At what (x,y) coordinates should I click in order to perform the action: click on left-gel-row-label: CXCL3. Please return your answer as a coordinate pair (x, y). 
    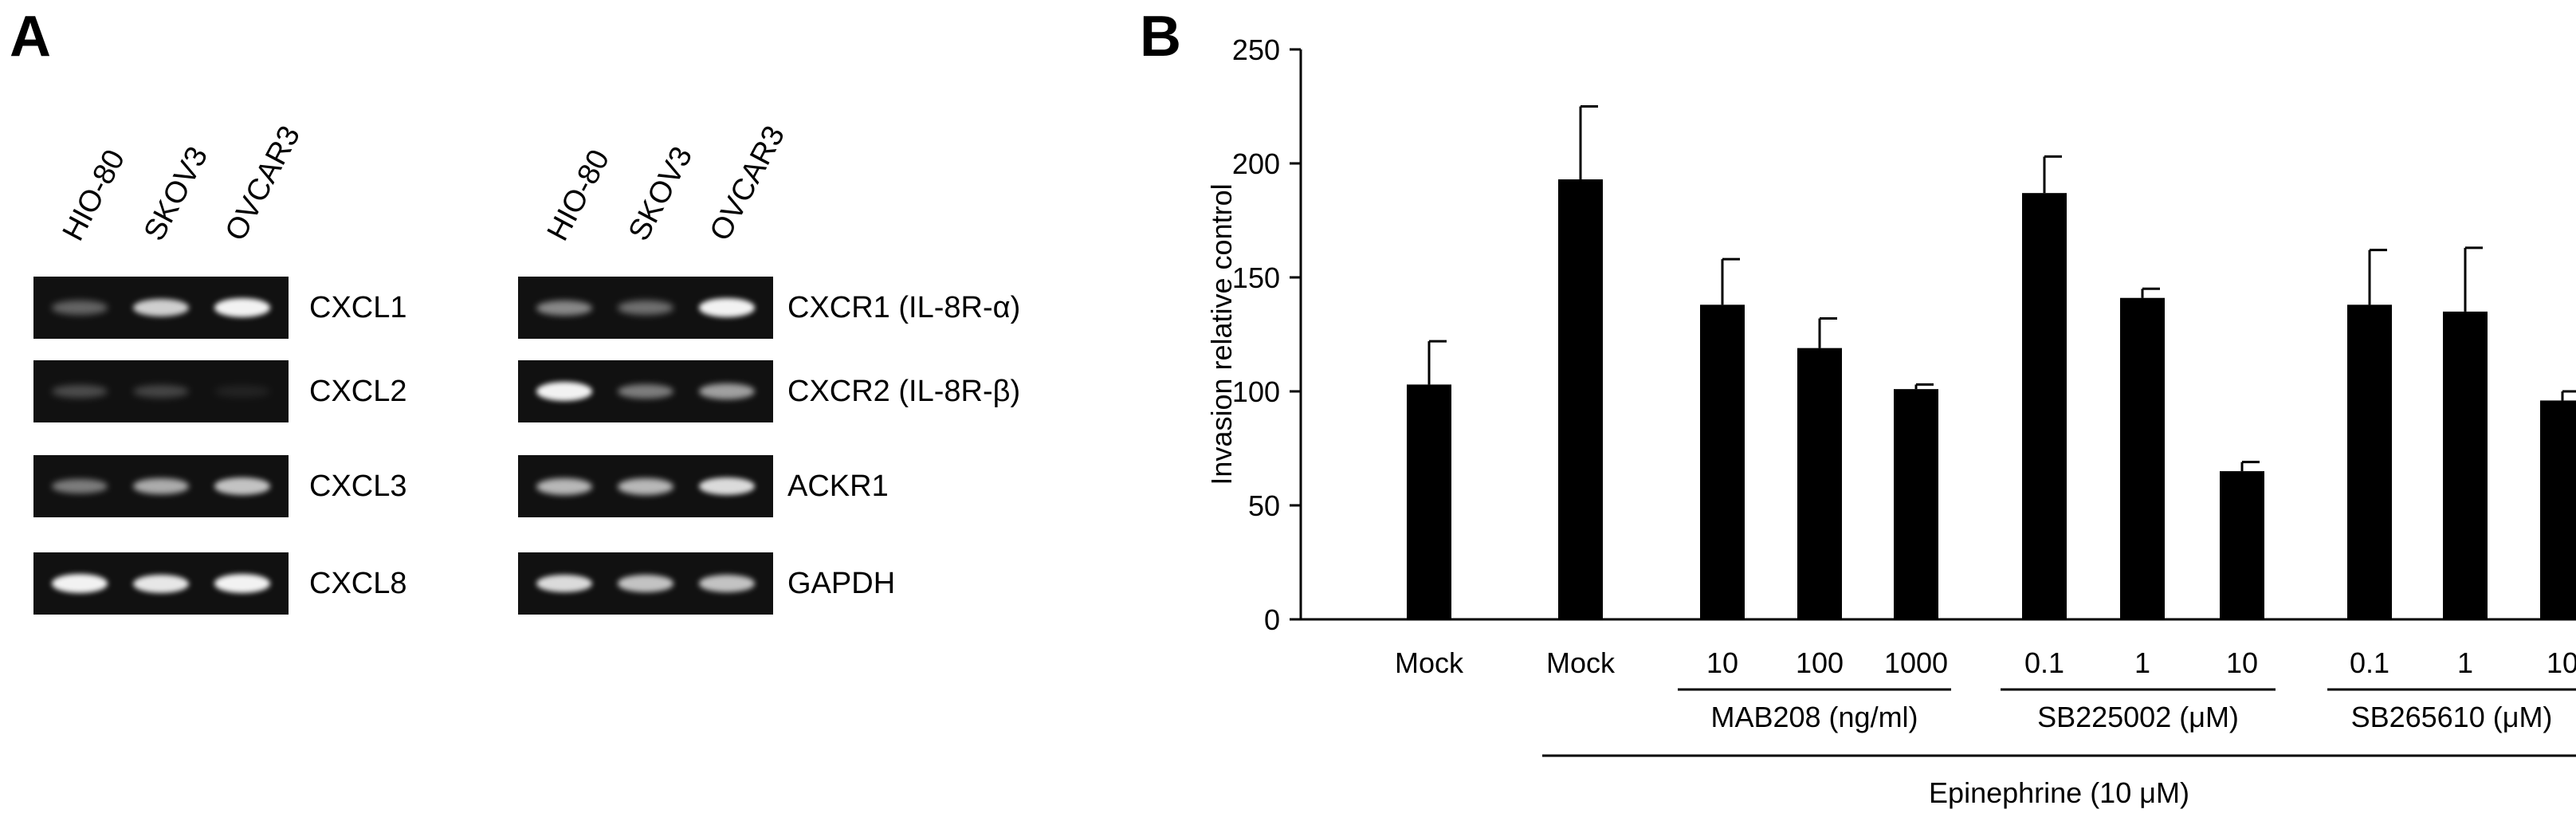
    Looking at the image, I should click on (358, 486).